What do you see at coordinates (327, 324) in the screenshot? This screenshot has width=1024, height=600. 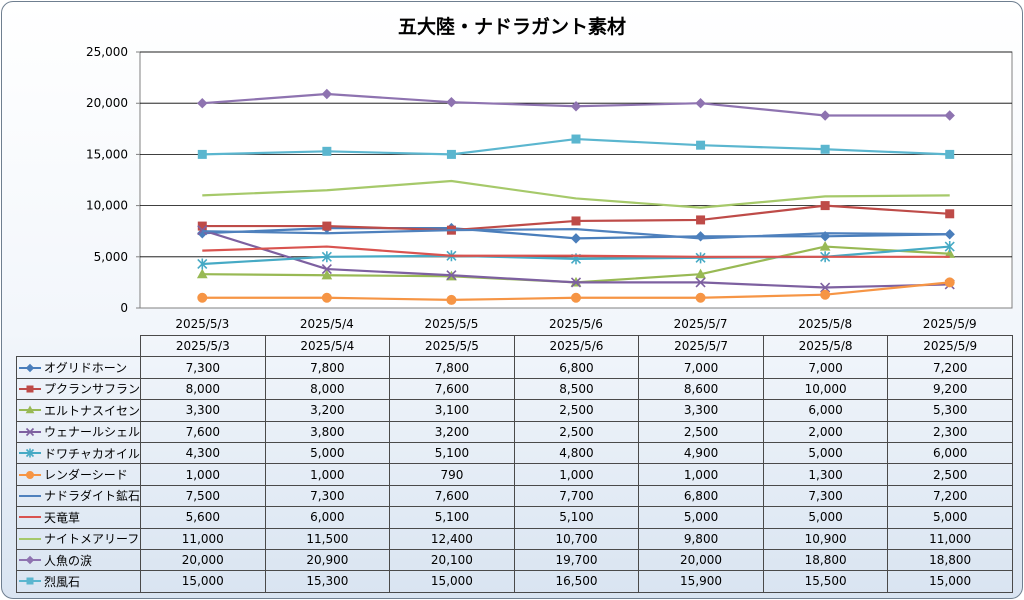 I see `x-tick-label: 2025/5/4` at bounding box center [327, 324].